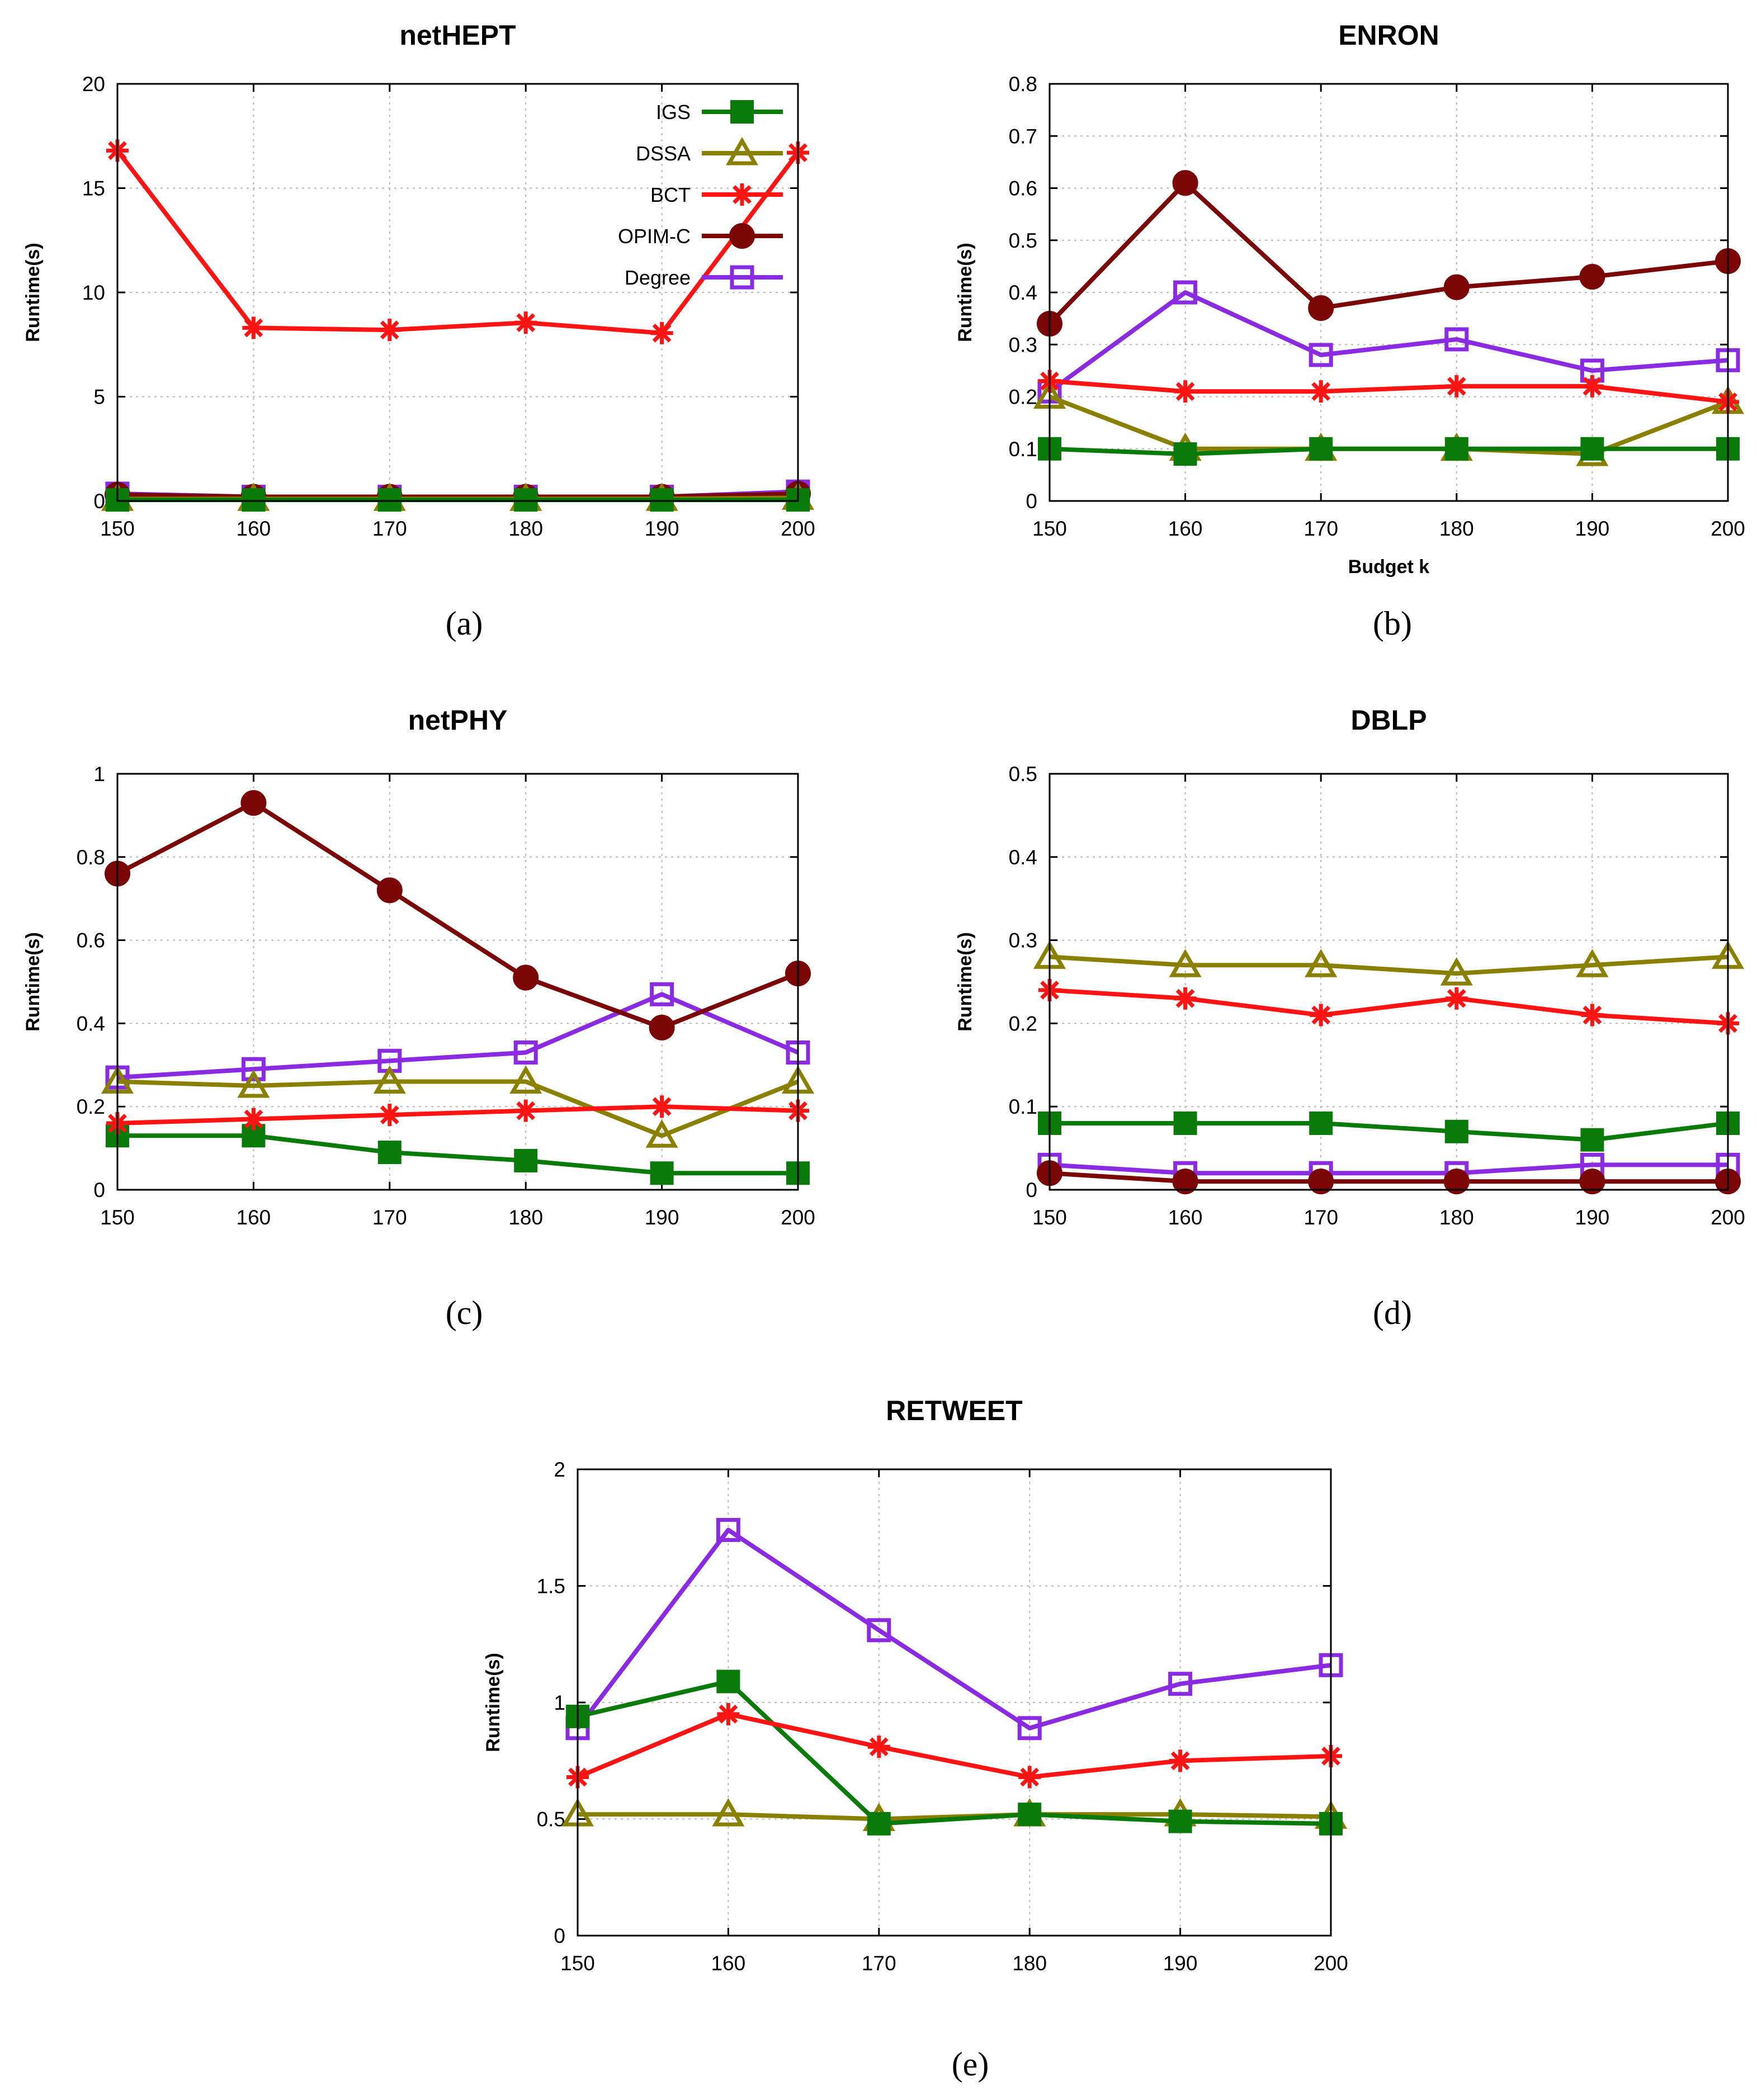  I want to click on series-igs, so click(1389, 451).